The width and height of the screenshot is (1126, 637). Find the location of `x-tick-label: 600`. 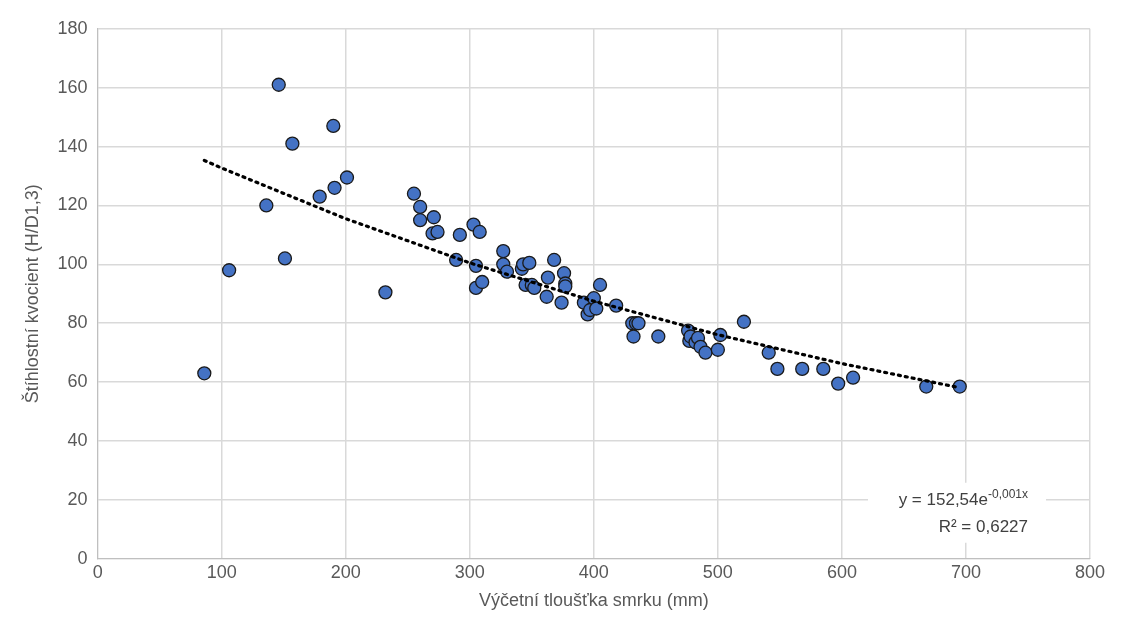

x-tick-label: 600 is located at coordinates (841, 571).